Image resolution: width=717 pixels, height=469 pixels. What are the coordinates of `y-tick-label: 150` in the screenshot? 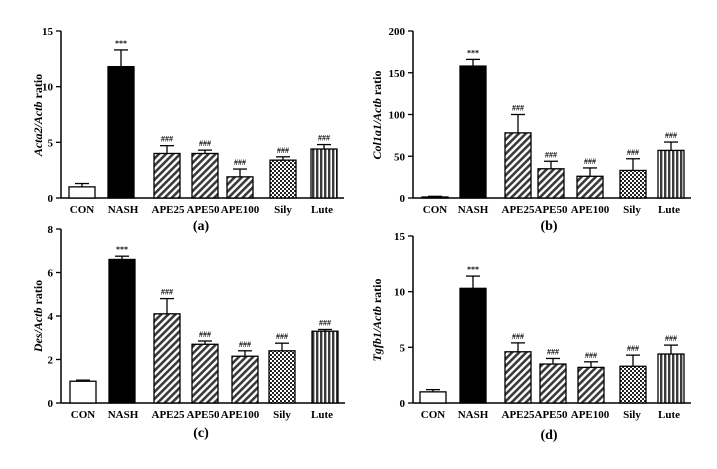 It's located at (397, 74).